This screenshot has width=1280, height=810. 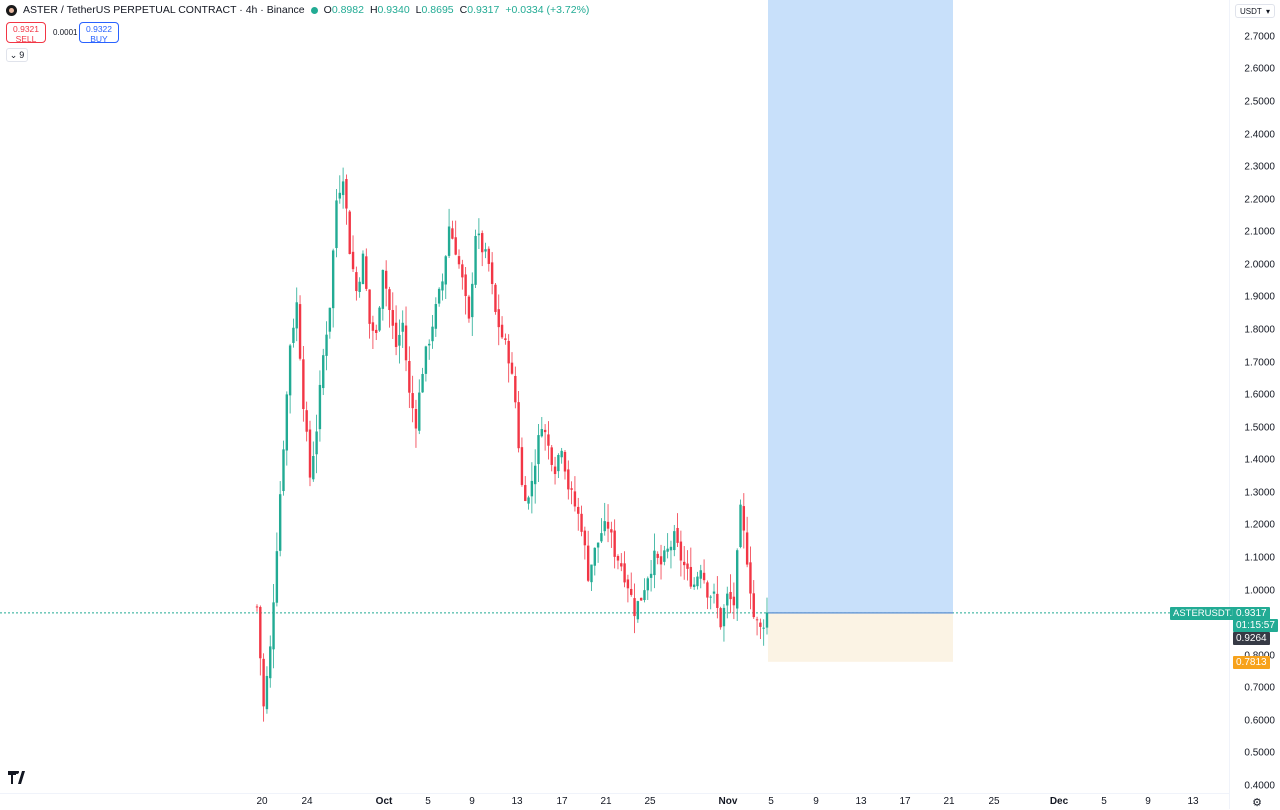 I want to click on settings-gear-icon: ⚙, so click(x=1257, y=803).